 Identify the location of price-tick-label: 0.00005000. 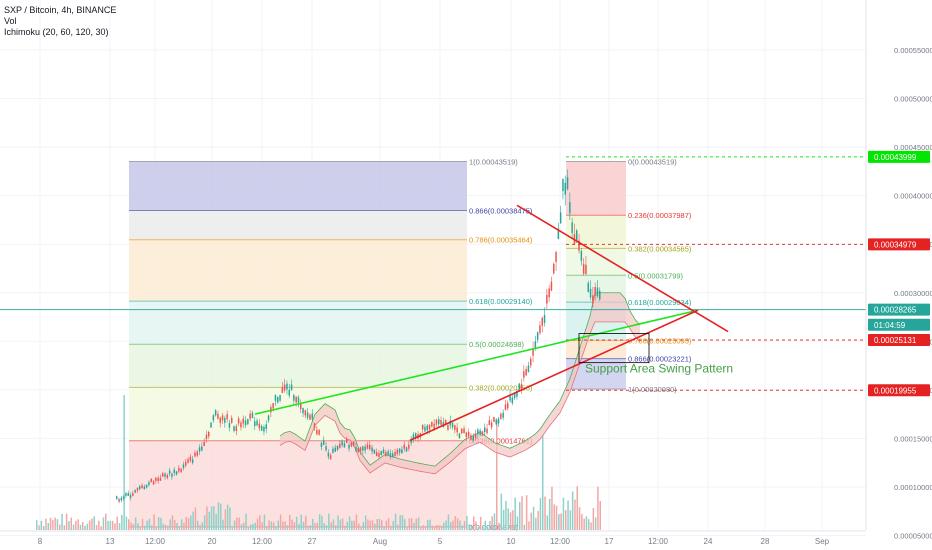
(913, 536).